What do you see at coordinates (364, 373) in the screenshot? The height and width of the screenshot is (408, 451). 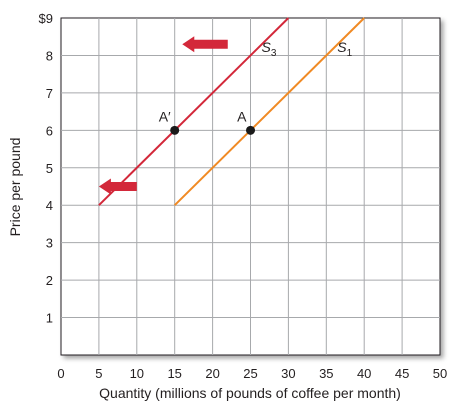 I see `x-tick-label: 40` at bounding box center [364, 373].